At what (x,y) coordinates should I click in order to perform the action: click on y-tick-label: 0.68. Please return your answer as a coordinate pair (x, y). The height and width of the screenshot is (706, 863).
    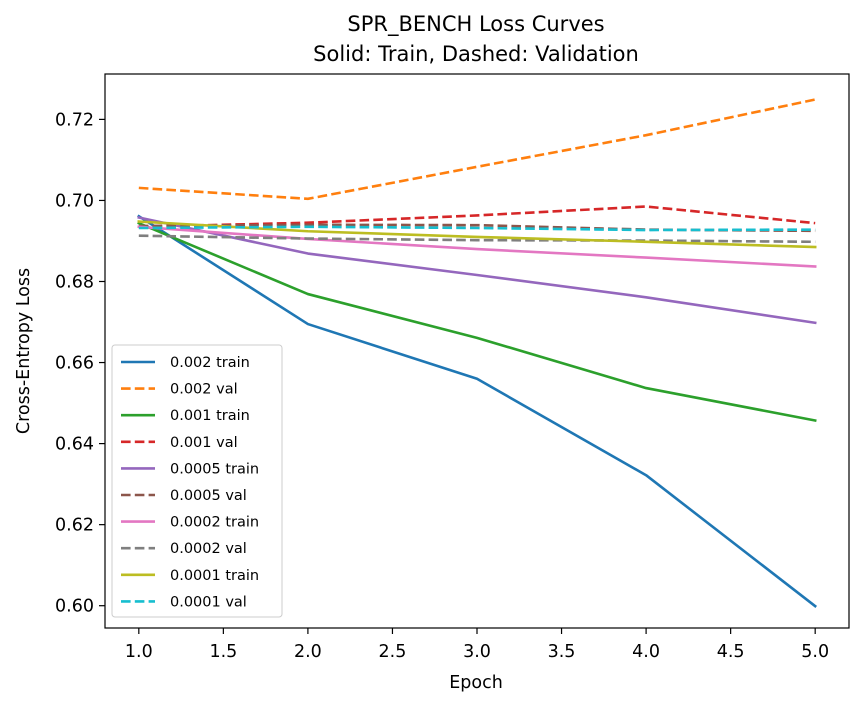
    Looking at the image, I should click on (74, 282).